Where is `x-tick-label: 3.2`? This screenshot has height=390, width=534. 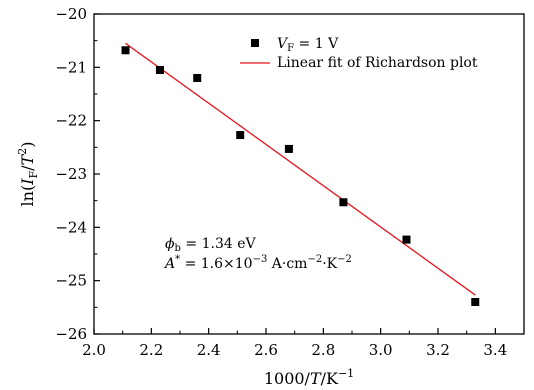
x-tick-label: 3.2 is located at coordinates (438, 350).